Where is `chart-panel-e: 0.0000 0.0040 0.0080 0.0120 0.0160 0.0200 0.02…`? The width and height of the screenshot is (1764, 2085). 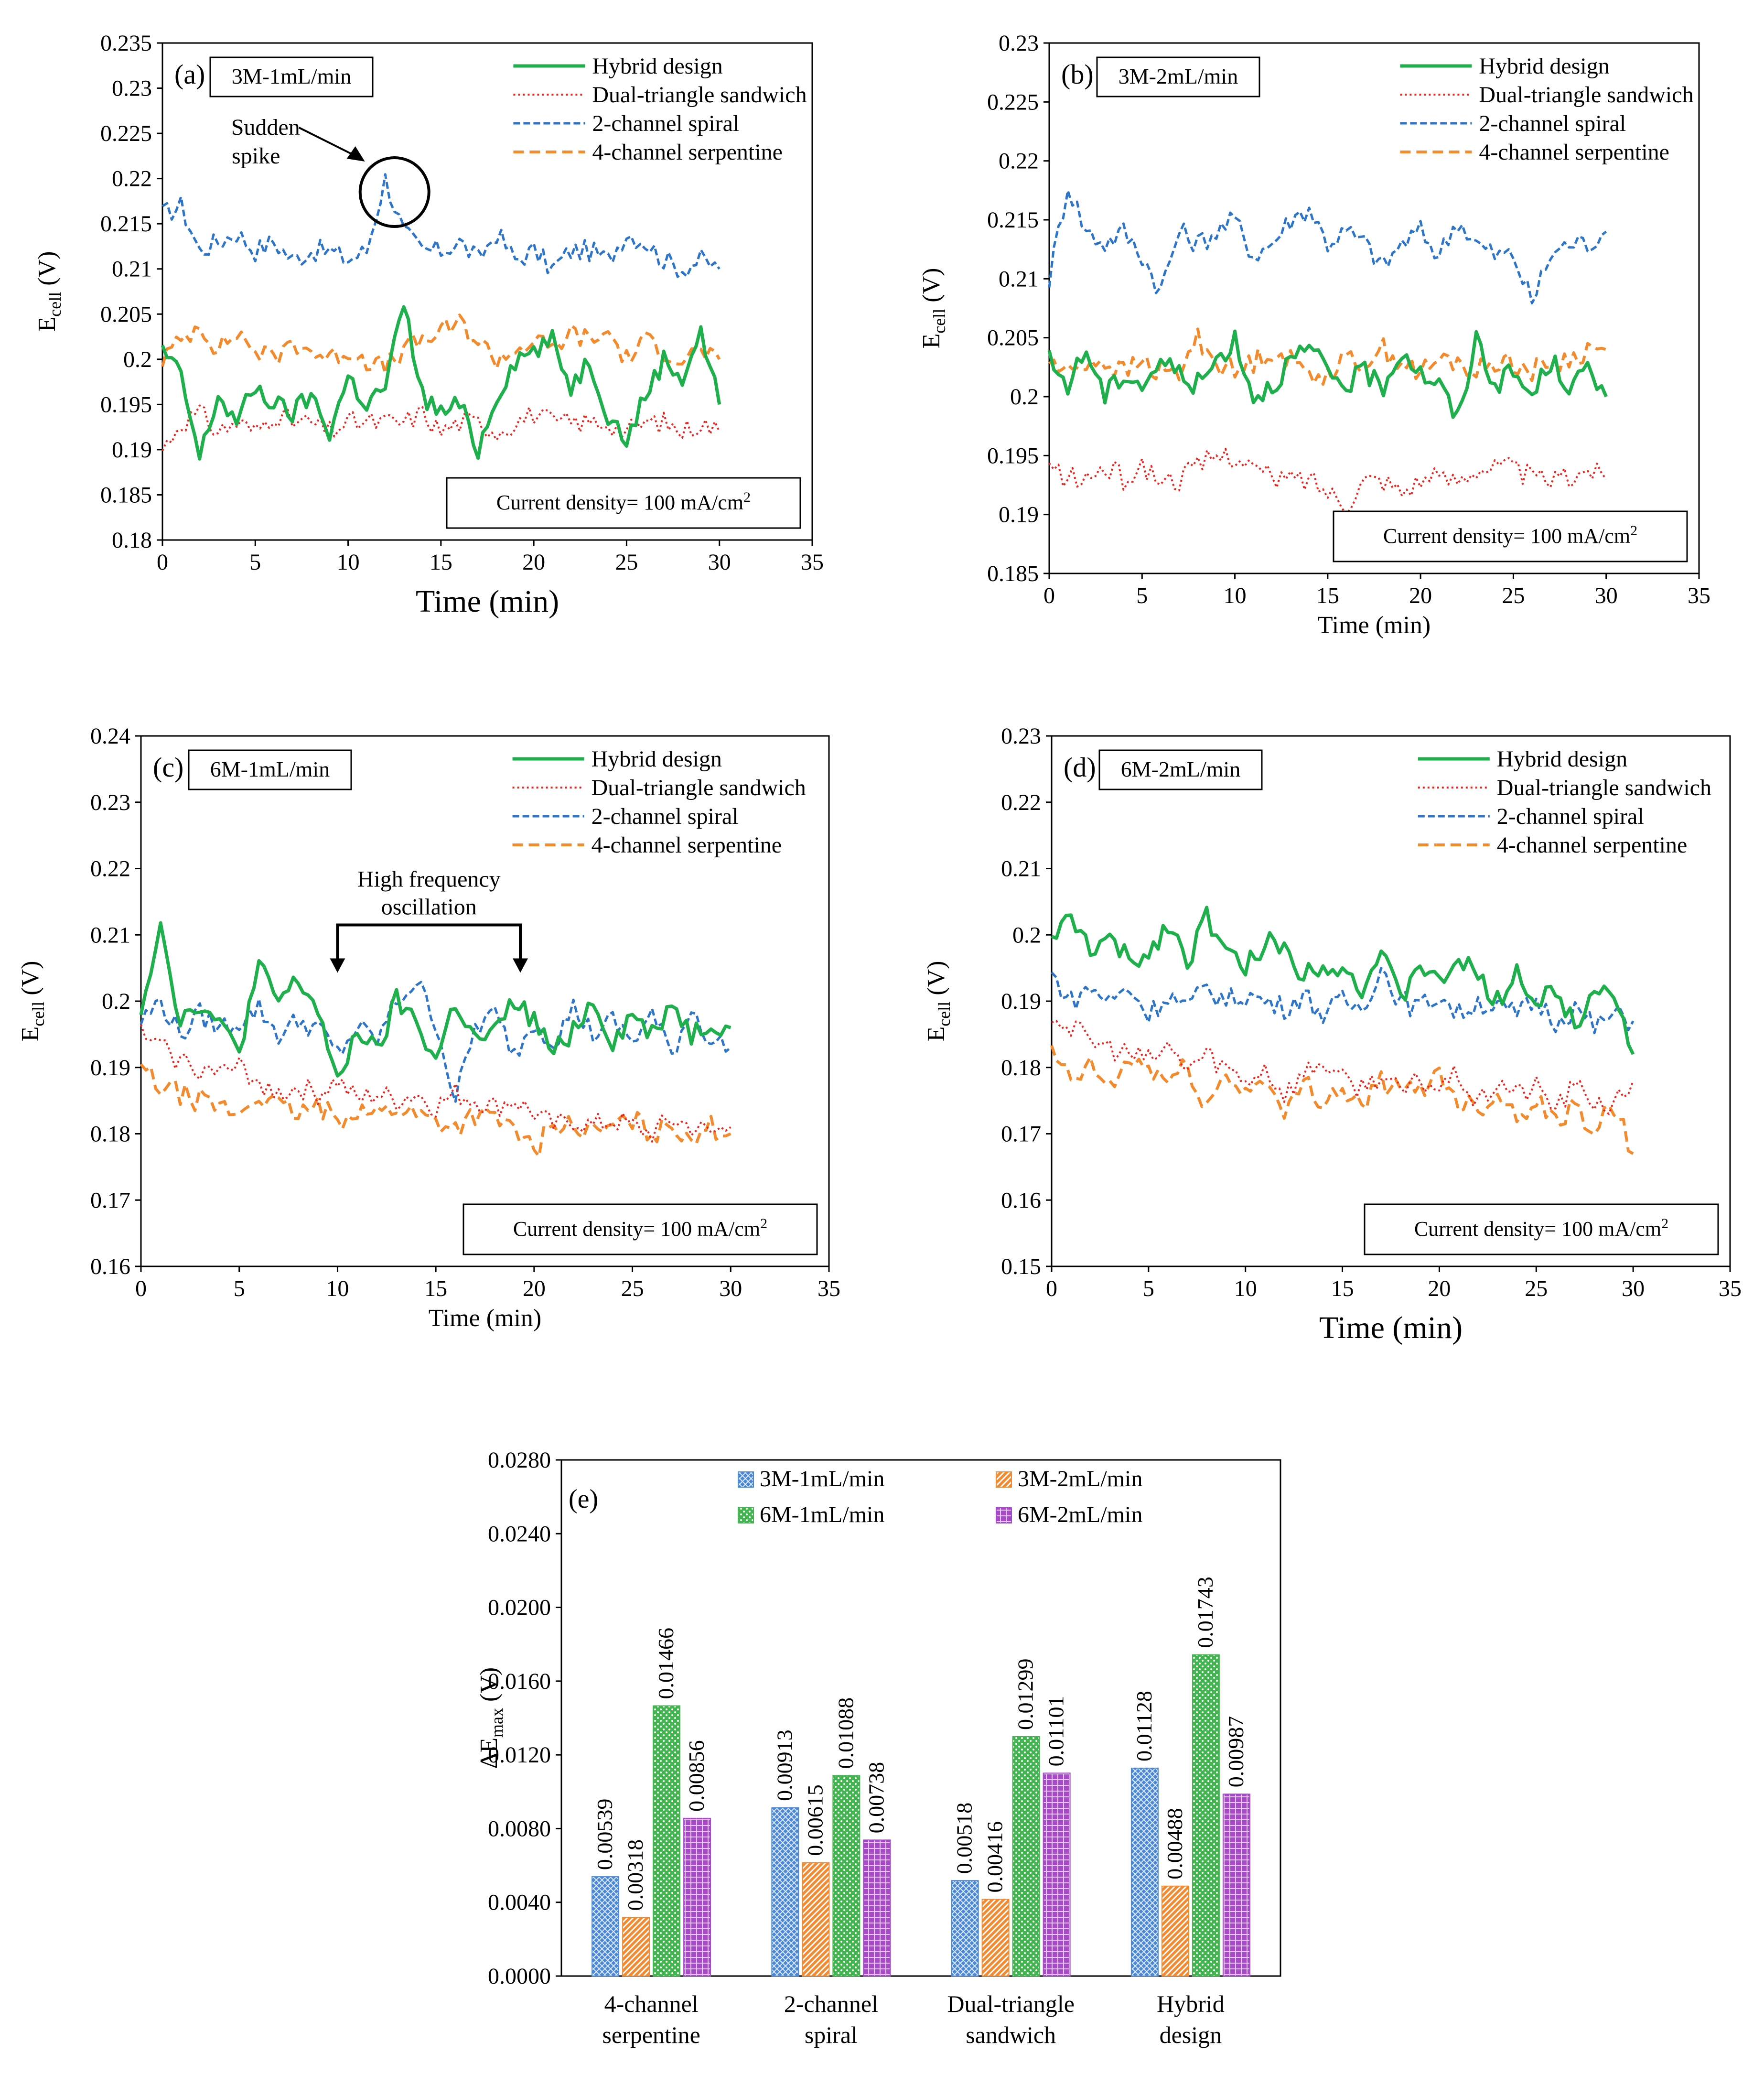 chart-panel-e: 0.0000 0.0040 0.0080 0.0120 0.0160 0.0200 0.02… is located at coordinates (878, 1748).